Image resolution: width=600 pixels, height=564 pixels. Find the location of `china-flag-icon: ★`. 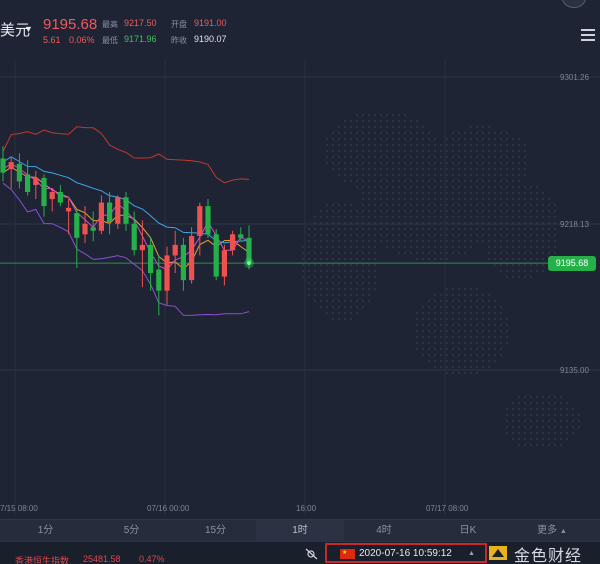

china-flag-icon: ★ is located at coordinates (347, 554).